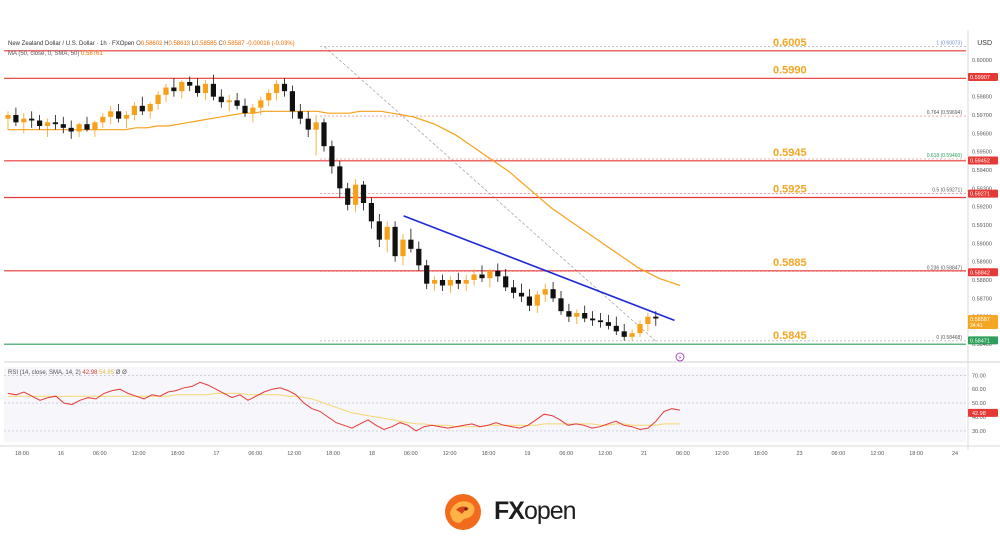  Describe the element at coordinates (372, 454) in the screenshot. I see `time-tick-label: 18` at that location.